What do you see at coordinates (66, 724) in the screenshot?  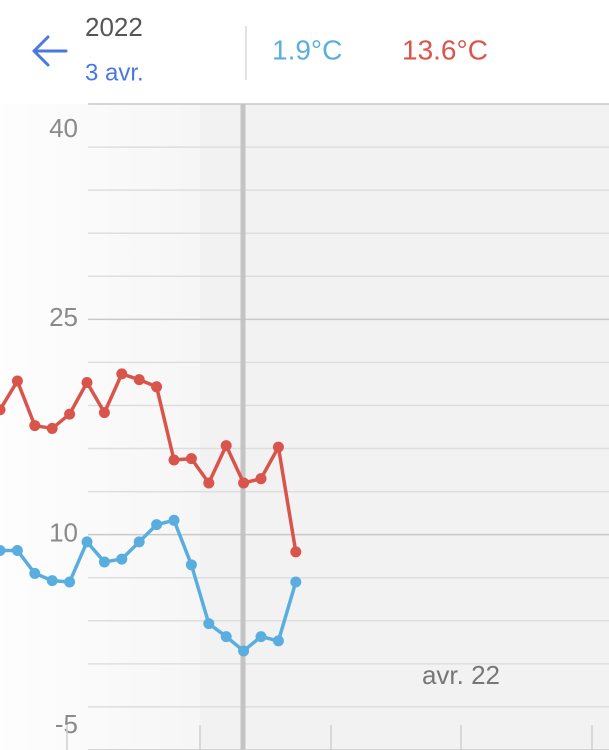 I see `y-tick-label: -5` at bounding box center [66, 724].